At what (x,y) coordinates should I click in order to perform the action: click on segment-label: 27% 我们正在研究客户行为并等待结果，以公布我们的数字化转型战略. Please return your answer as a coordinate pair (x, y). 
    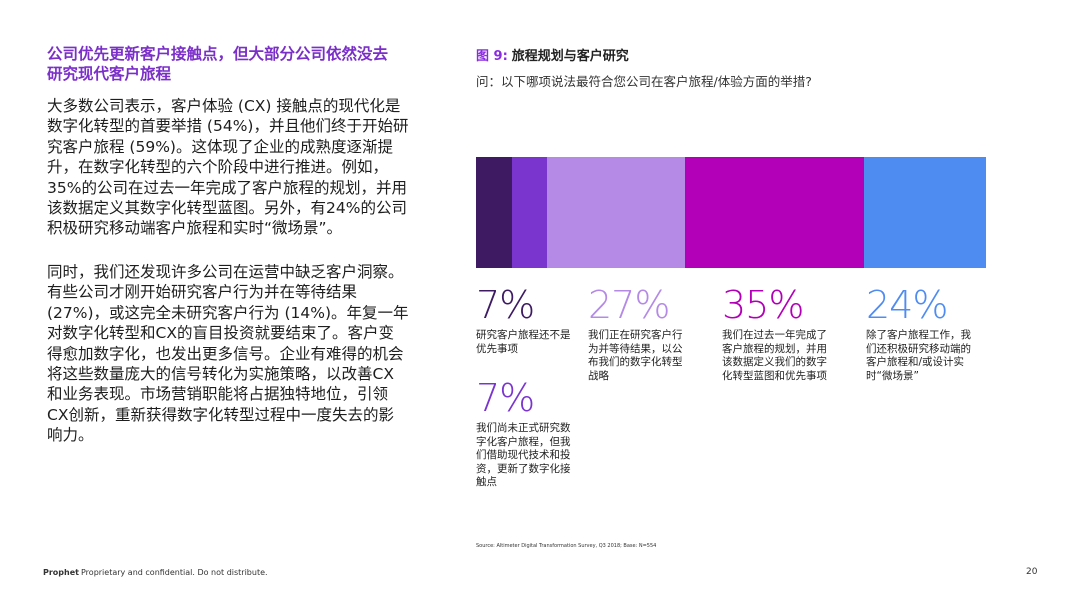
    Looking at the image, I should click on (635, 334).